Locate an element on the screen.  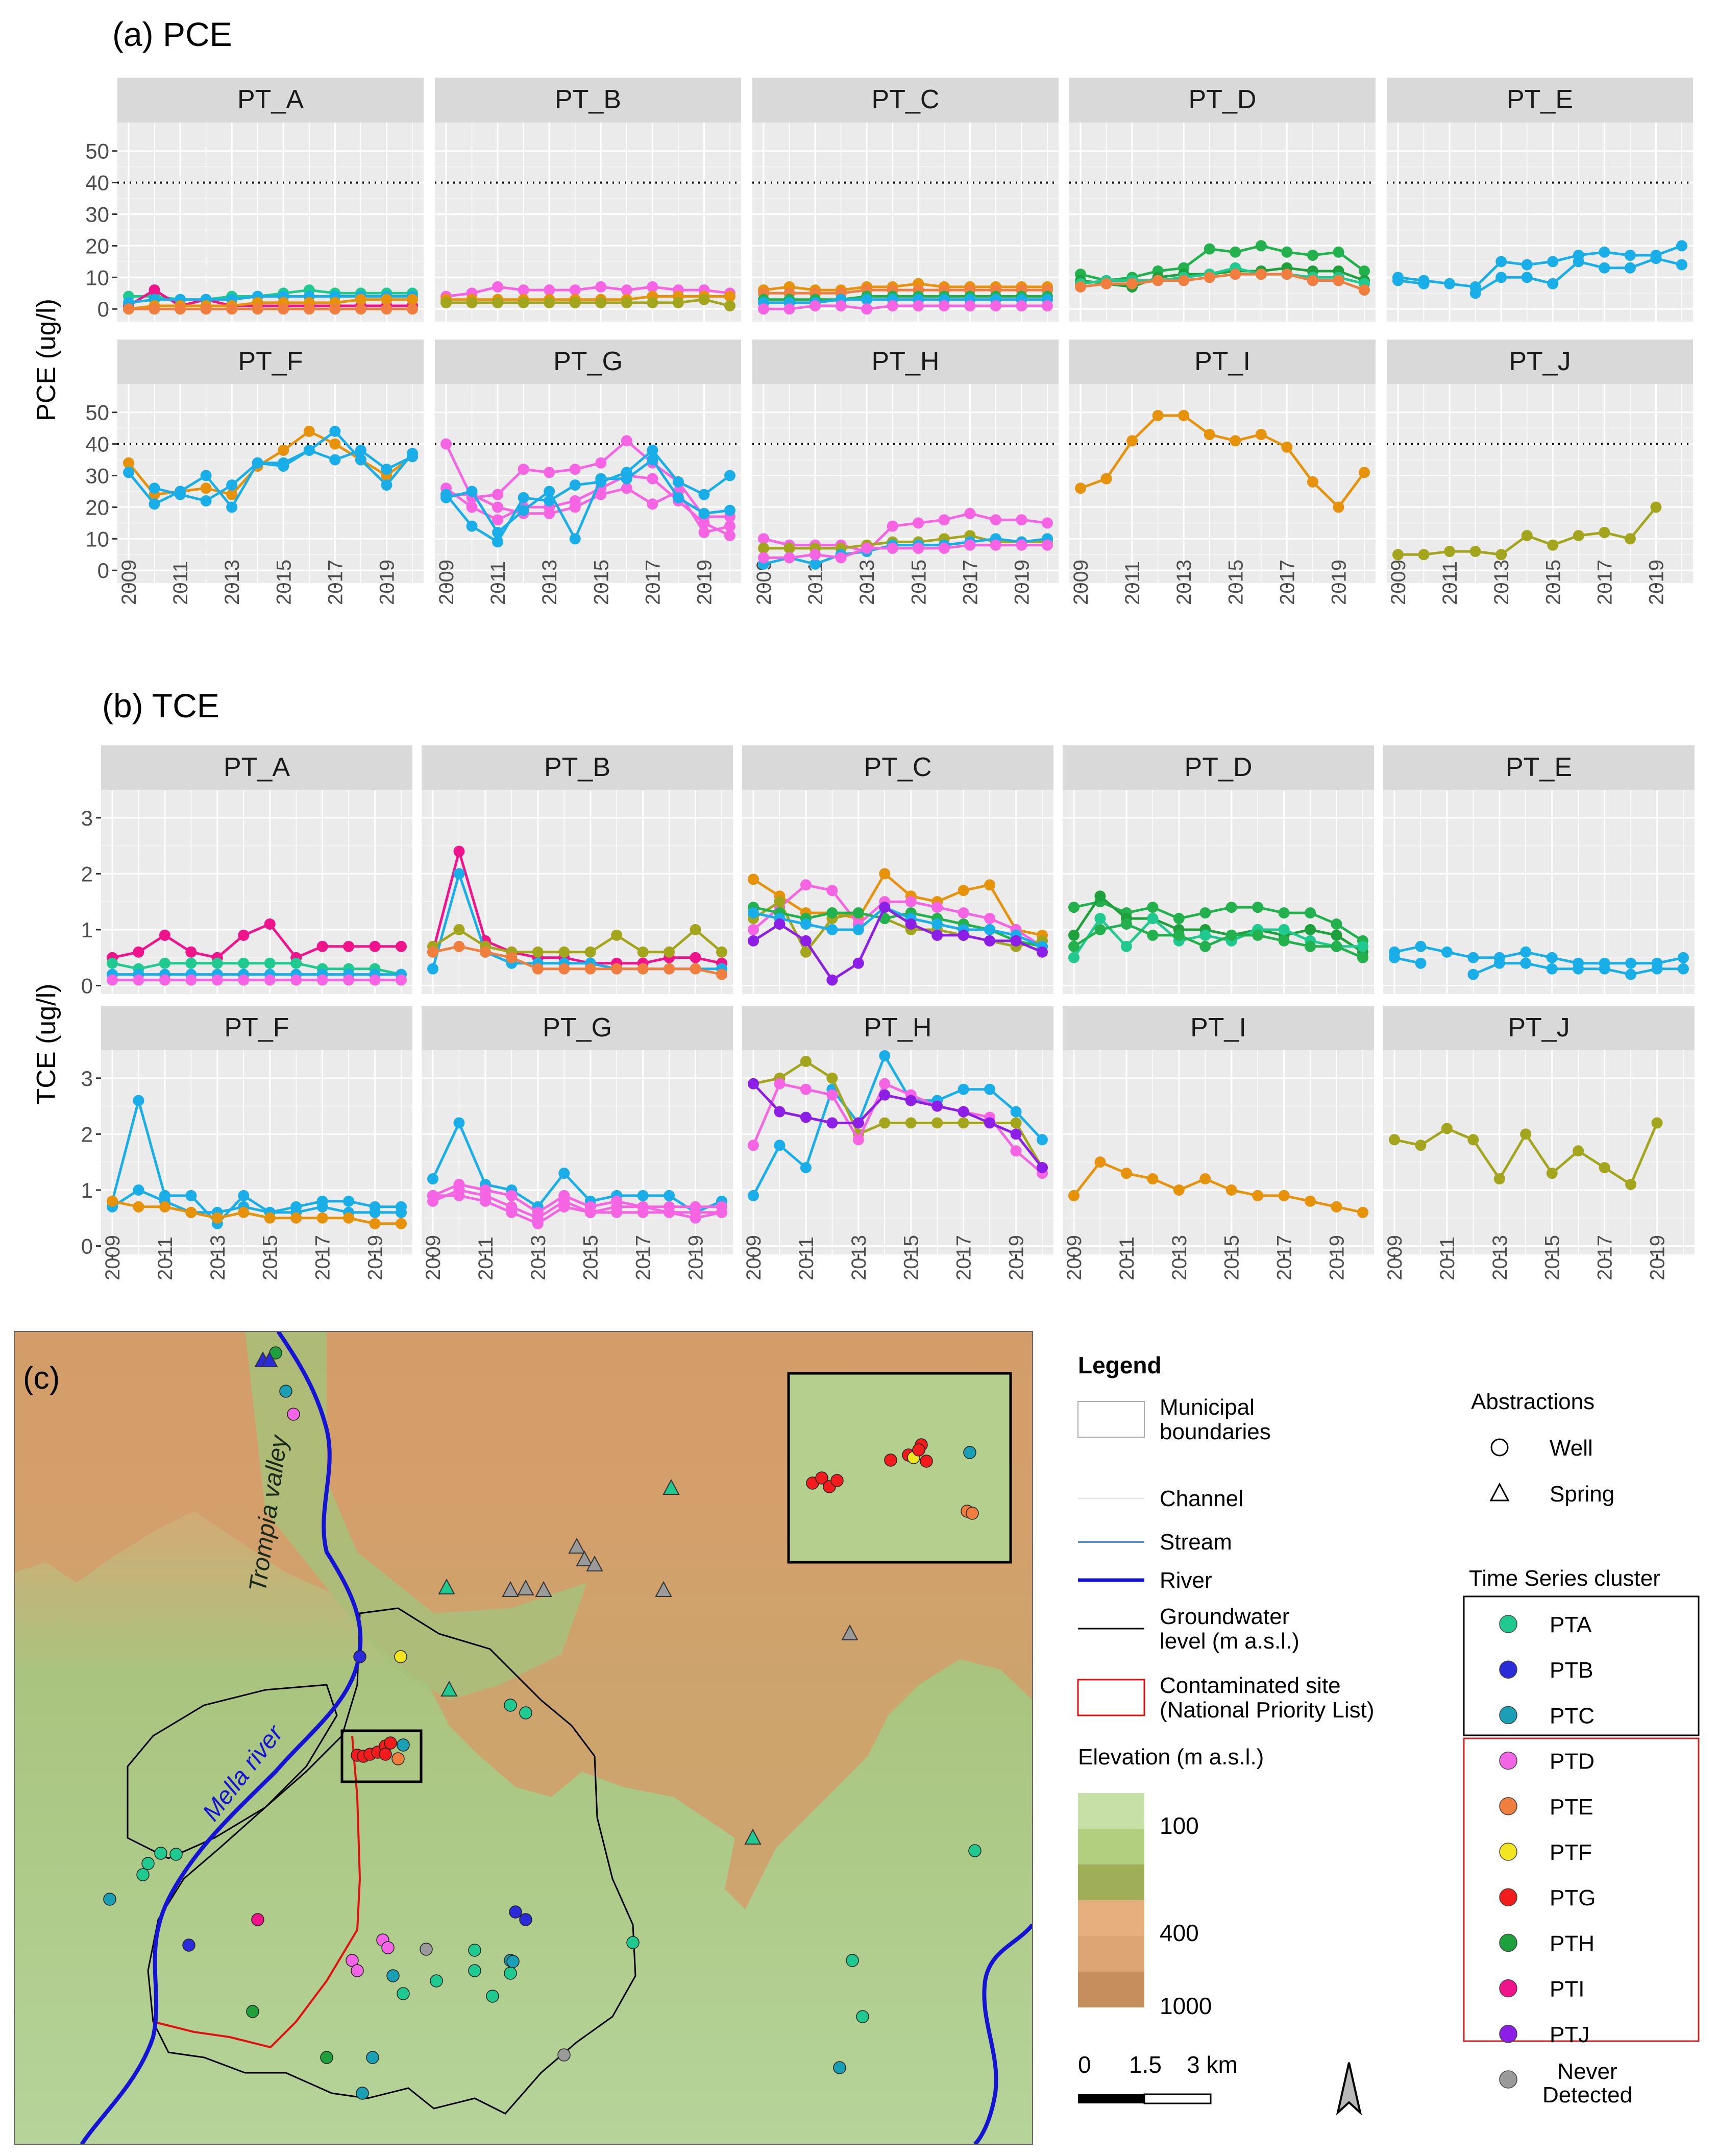
cluster-swatch-pta is located at coordinates (1508, 1624).